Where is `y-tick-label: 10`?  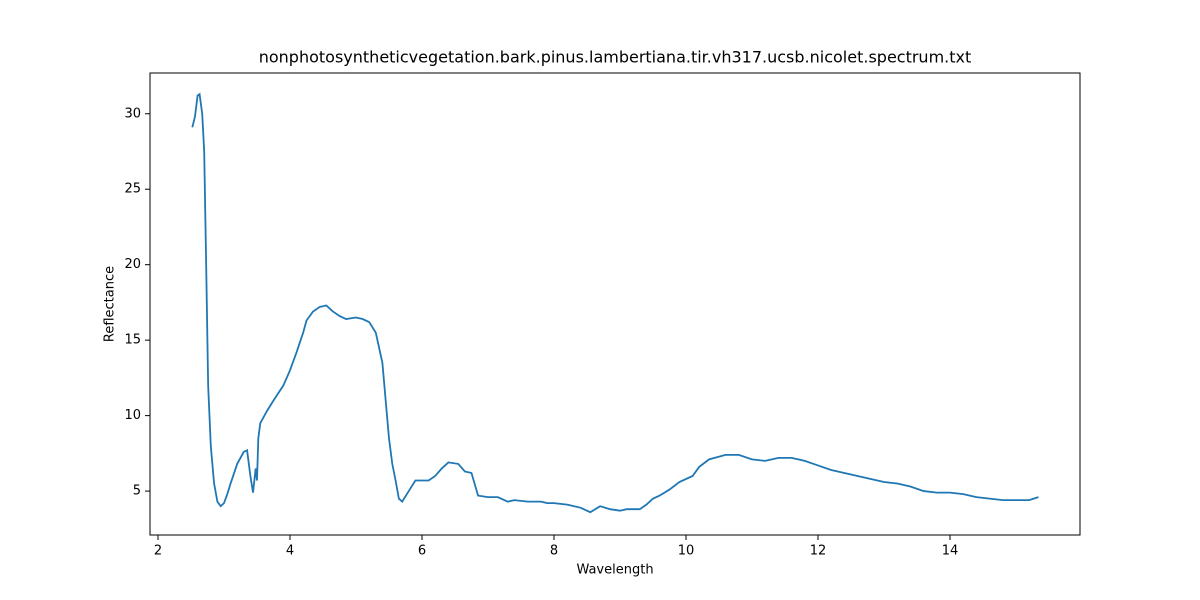
y-tick-label: 10 is located at coordinates (132, 415).